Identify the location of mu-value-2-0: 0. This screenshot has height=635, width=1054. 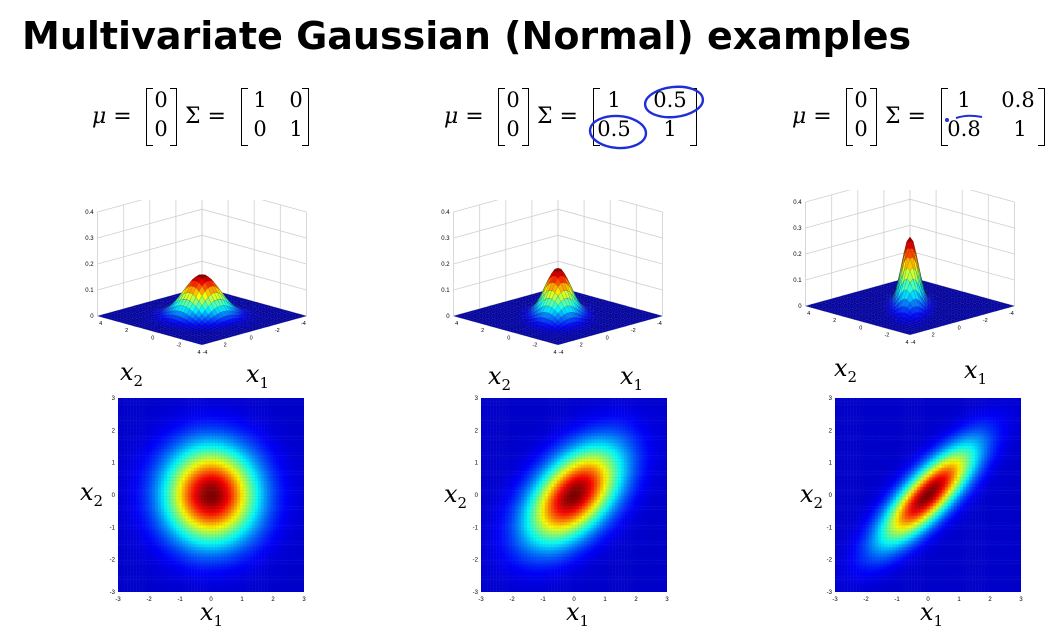
(513, 100).